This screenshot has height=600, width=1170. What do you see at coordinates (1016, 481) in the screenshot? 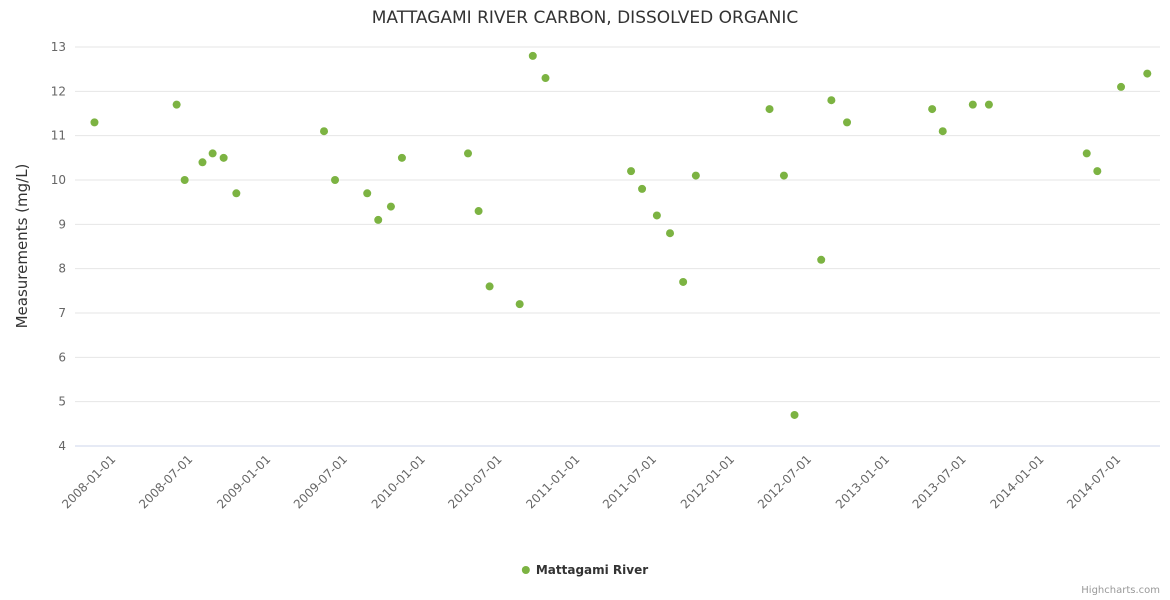
I see `x-axis-tick-label: 2014-01-01` at bounding box center [1016, 481].